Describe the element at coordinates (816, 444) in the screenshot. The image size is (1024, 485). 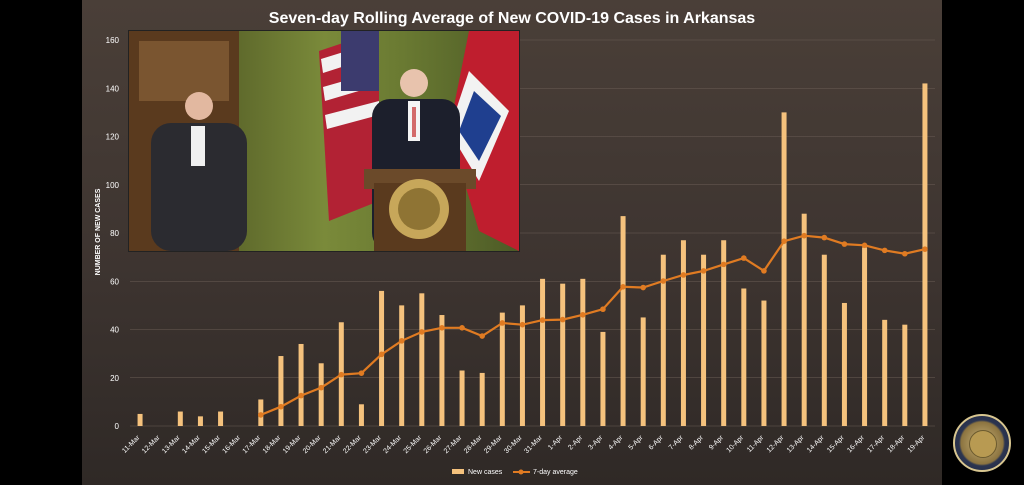
I see `x-tick-label: 14-Apr` at that location.